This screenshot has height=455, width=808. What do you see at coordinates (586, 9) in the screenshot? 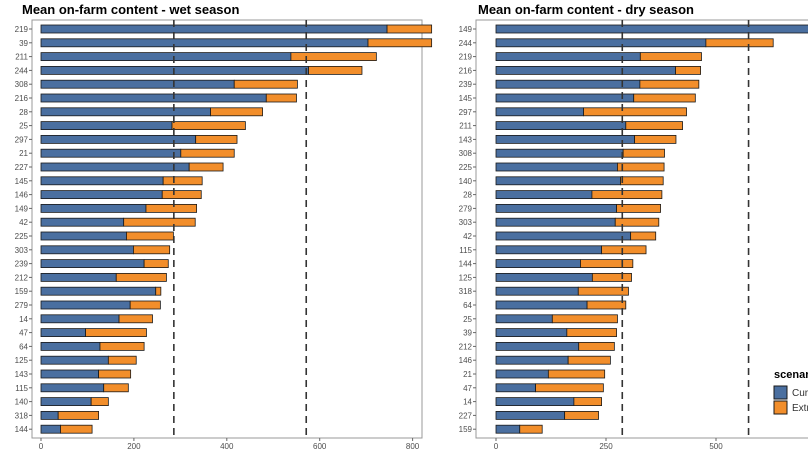
I see `right-chart-title: Mean on-farm content - dry season` at bounding box center [586, 9].